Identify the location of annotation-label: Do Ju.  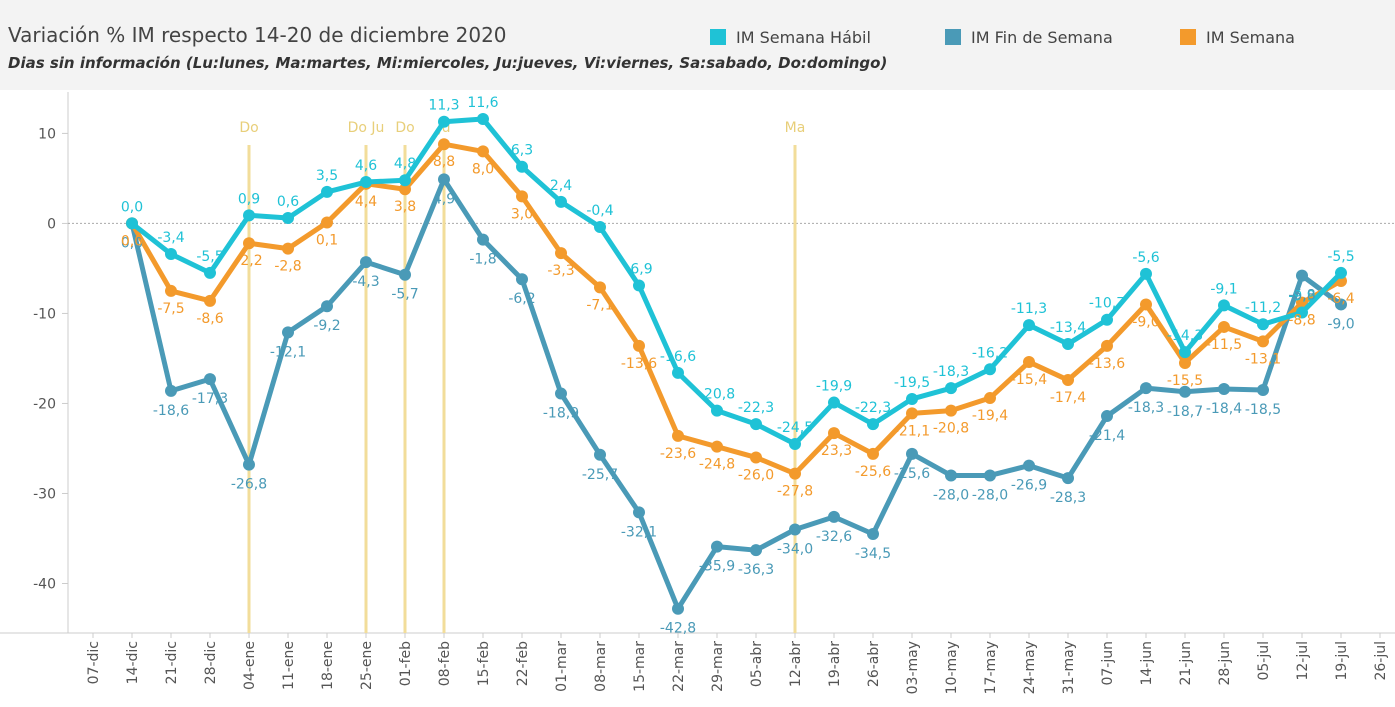
(366, 128).